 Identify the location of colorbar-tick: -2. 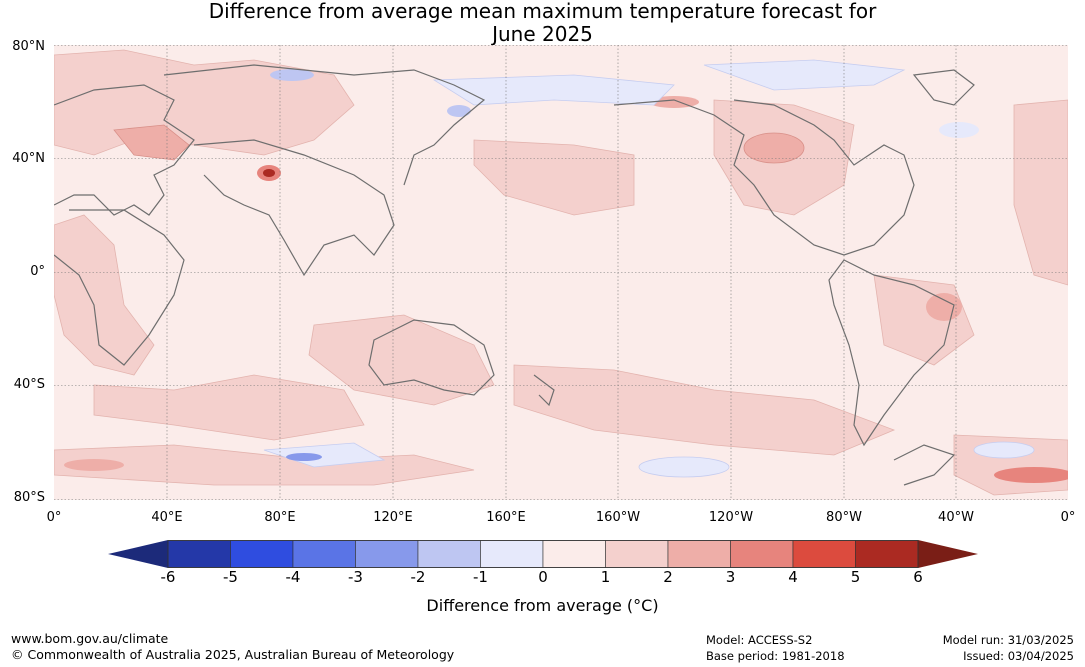
(418, 577).